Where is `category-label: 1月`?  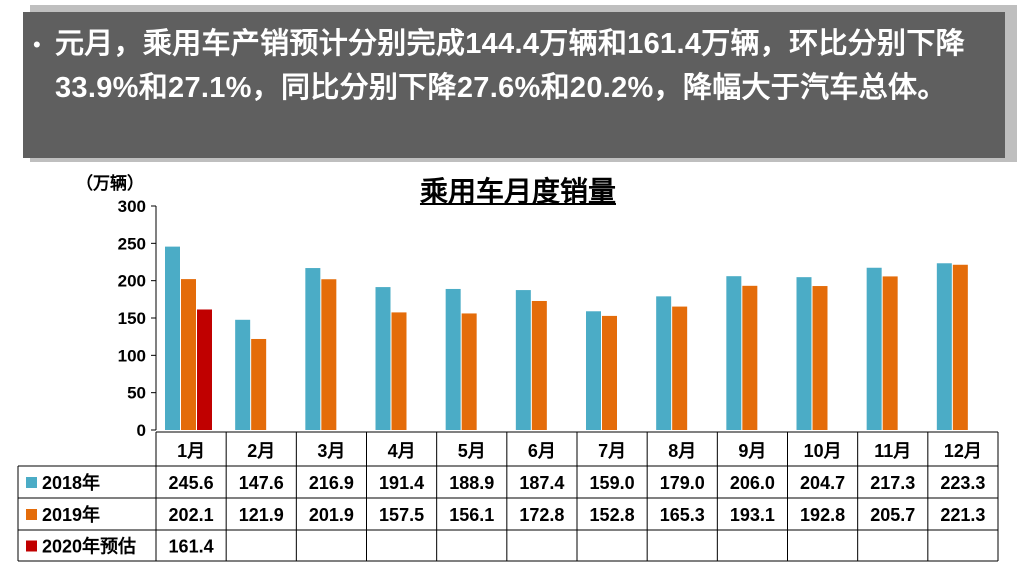
category-label: 1月 is located at coordinates (191, 451).